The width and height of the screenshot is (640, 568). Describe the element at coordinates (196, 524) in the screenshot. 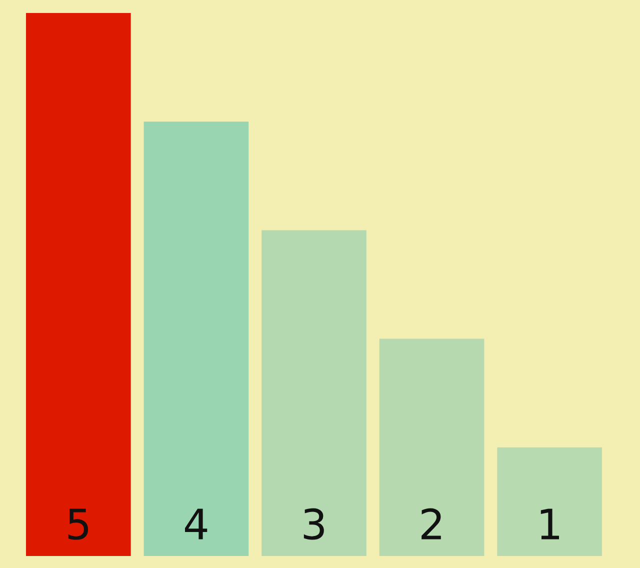

I see `data-label: 4` at that location.